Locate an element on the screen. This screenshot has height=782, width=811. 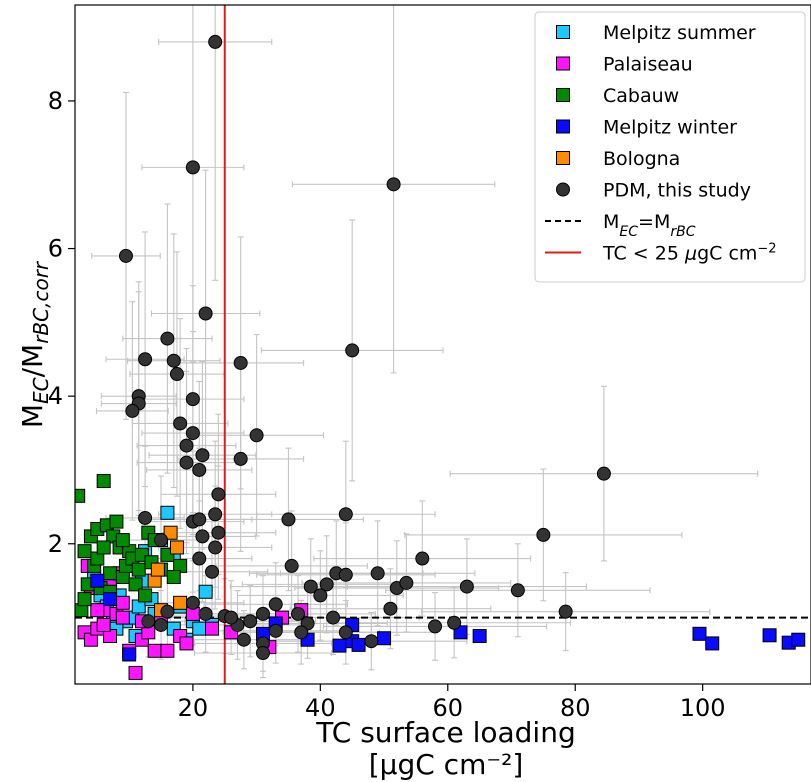
x-axis-label: TC surface loading is located at coordinates (445, 732).